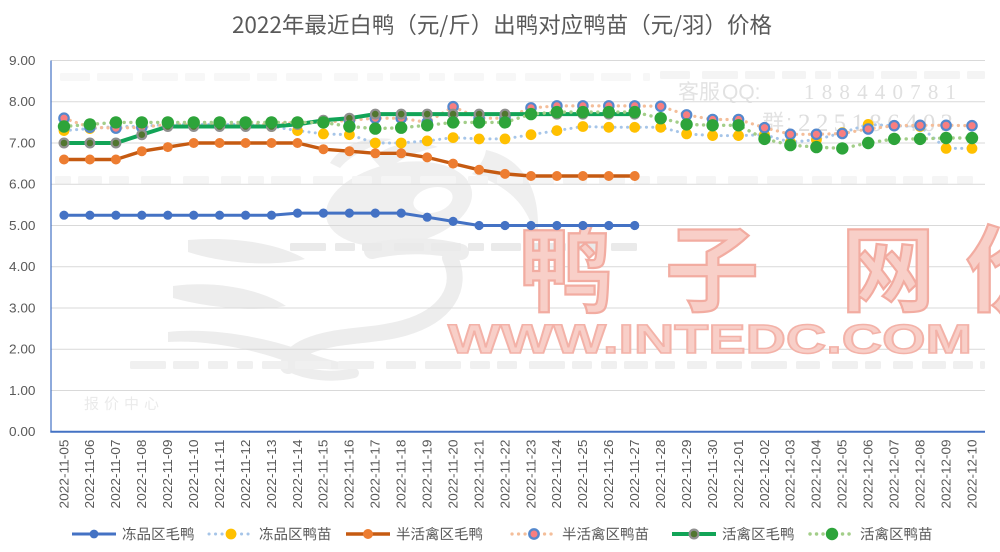 The height and width of the screenshot is (552, 1000). What do you see at coordinates (817, 473) in the screenshot?
I see `svg-text: 2022-12-04` at bounding box center [817, 473].